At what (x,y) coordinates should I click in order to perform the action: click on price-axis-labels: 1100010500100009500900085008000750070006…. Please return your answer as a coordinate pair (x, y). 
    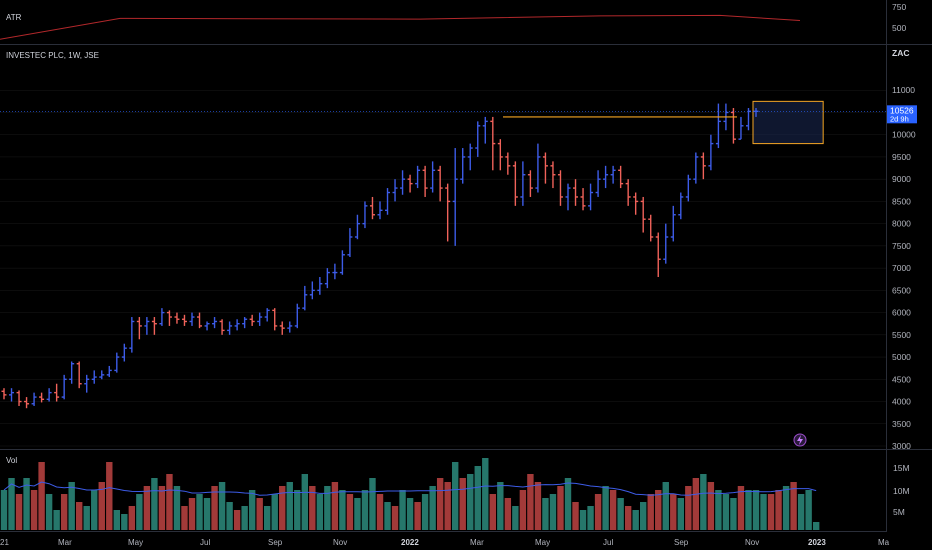
    Looking at the image, I should click on (904, 268).